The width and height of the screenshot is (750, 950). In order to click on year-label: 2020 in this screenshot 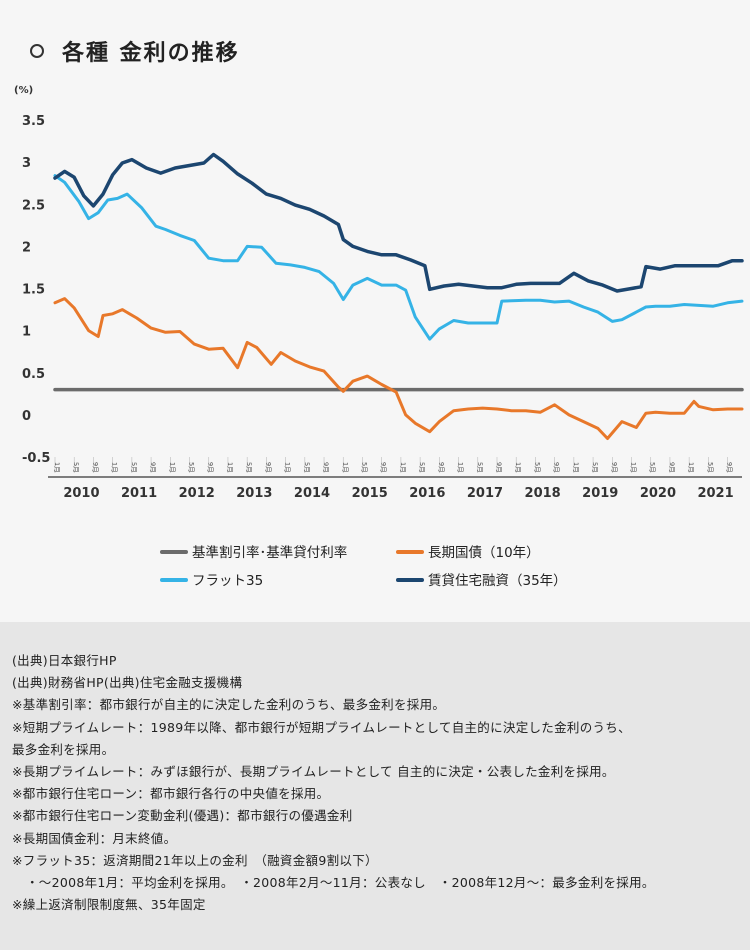, I will do `click(658, 493)`.